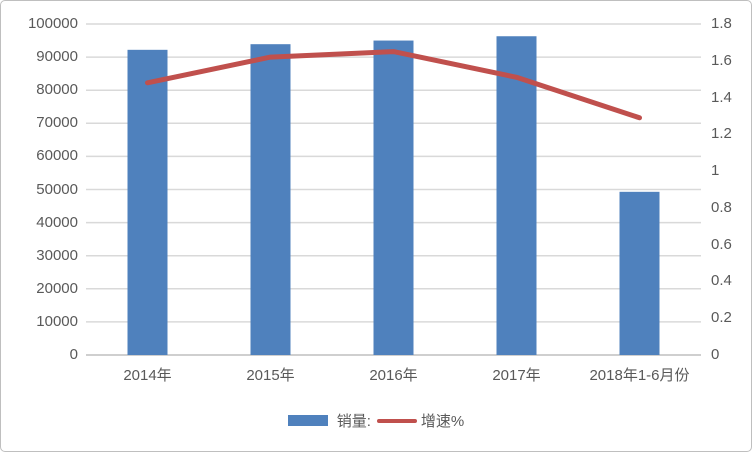 Image resolution: width=752 pixels, height=452 pixels. What do you see at coordinates (57, 321) in the screenshot?
I see `left-axis-tick: 10000` at bounding box center [57, 321].